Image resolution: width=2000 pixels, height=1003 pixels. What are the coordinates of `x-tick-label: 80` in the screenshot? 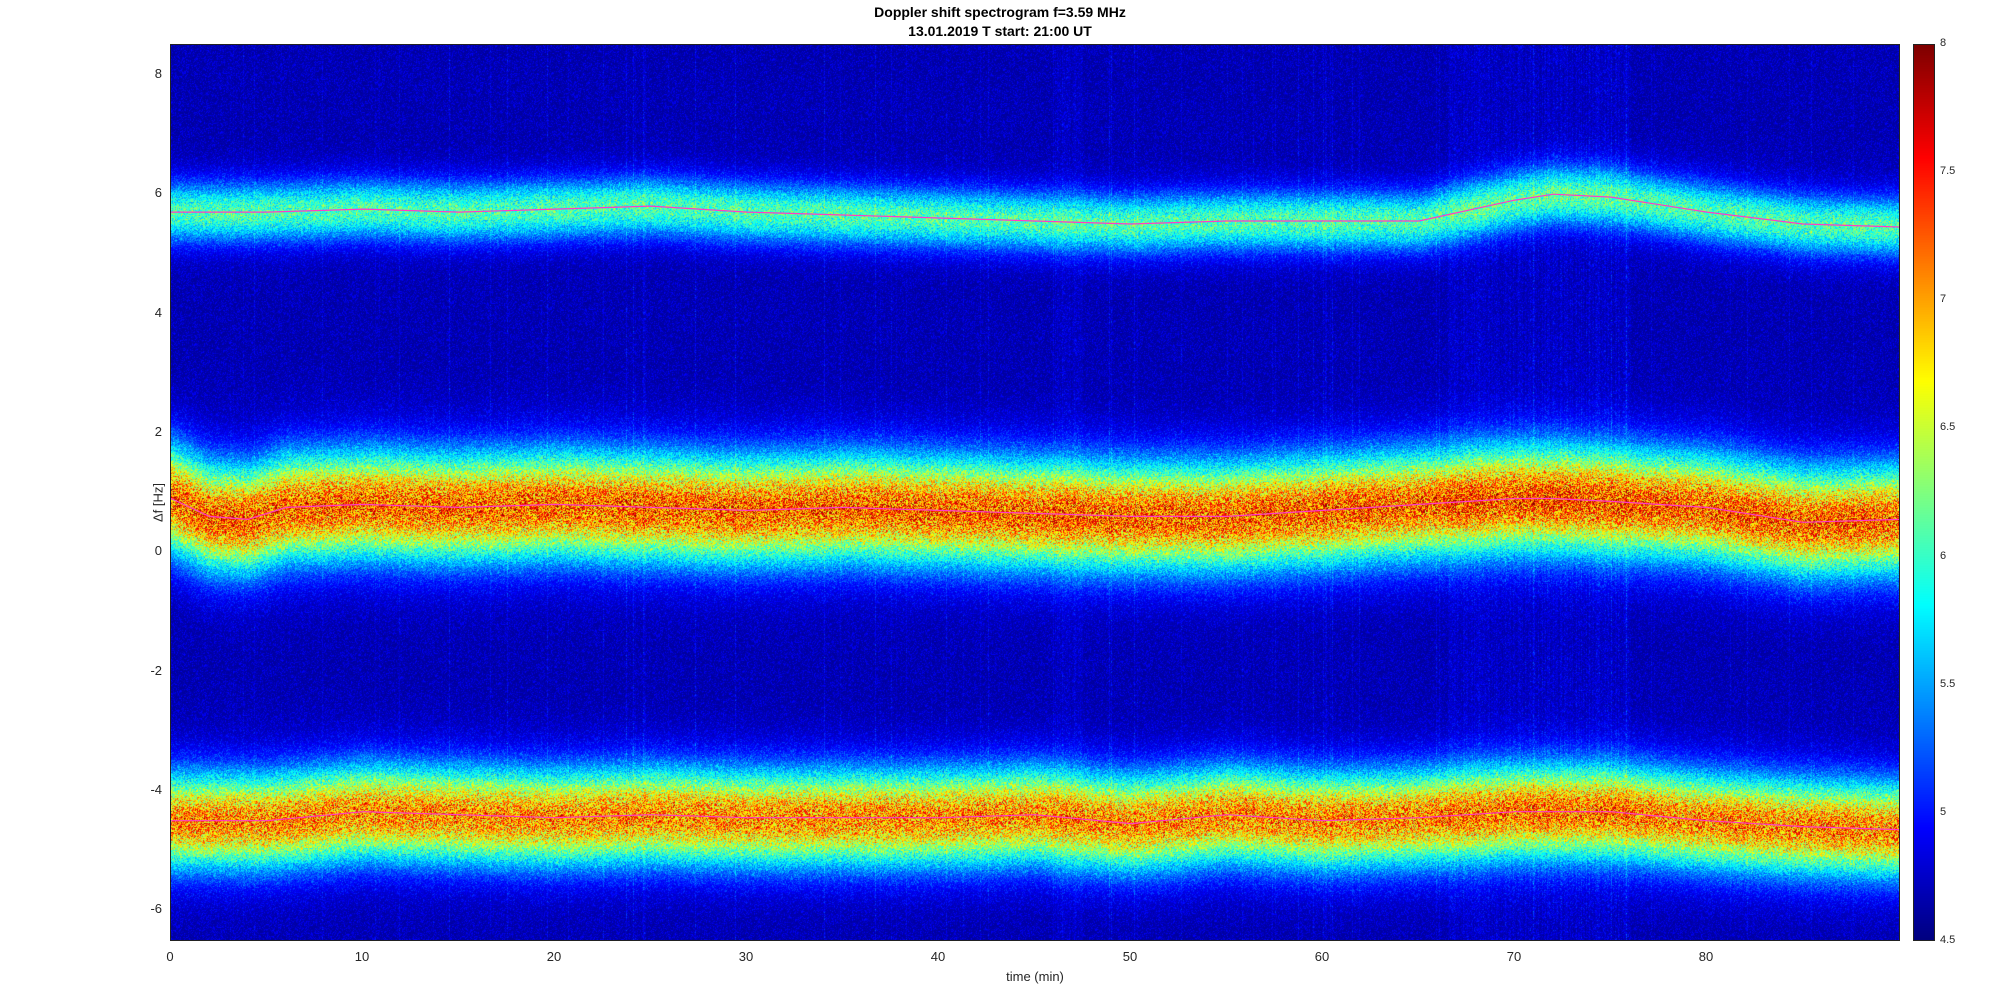 It's located at (1706, 956).